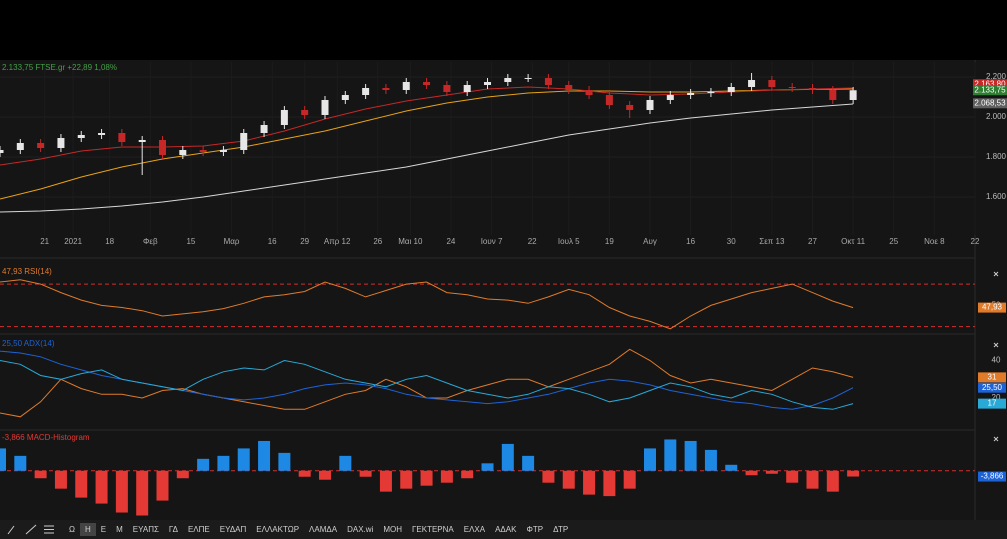 The width and height of the screenshot is (1007, 539). What do you see at coordinates (232, 241) in the screenshot?
I see `x-tick-label: Μαρ` at bounding box center [232, 241].